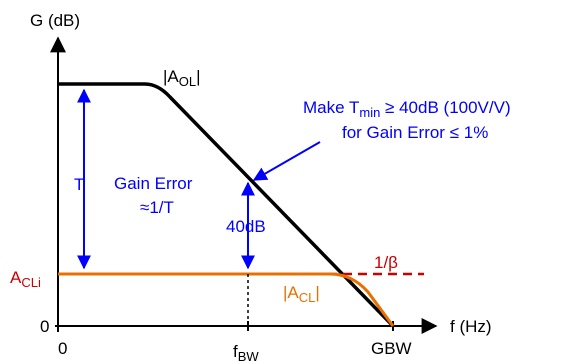  What do you see at coordinates (226, 299) in the screenshot?
I see `closed-loop-gain-curve` at bounding box center [226, 299].